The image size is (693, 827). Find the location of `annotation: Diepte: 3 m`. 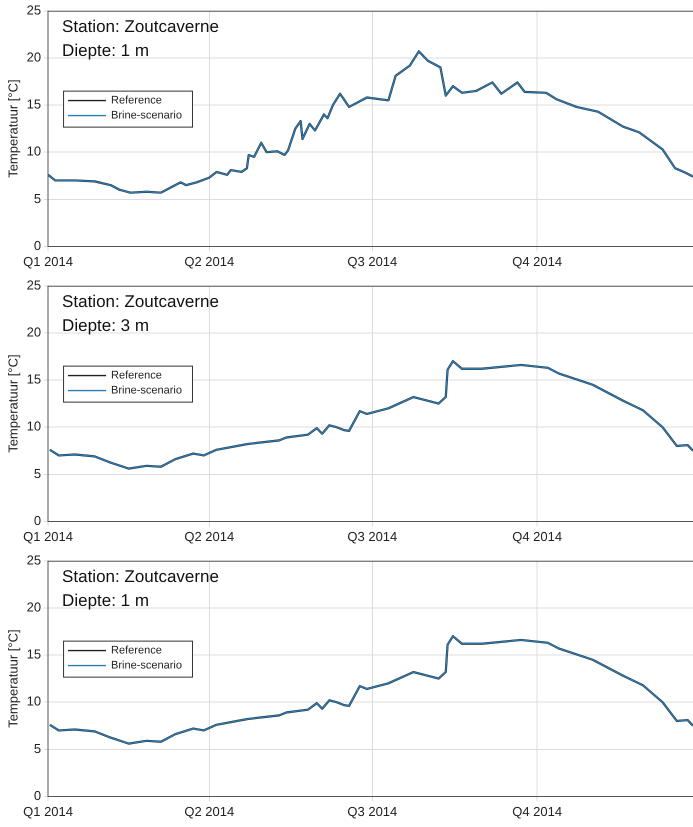

annotation: Diepte: 3 m is located at coordinates (105, 325).